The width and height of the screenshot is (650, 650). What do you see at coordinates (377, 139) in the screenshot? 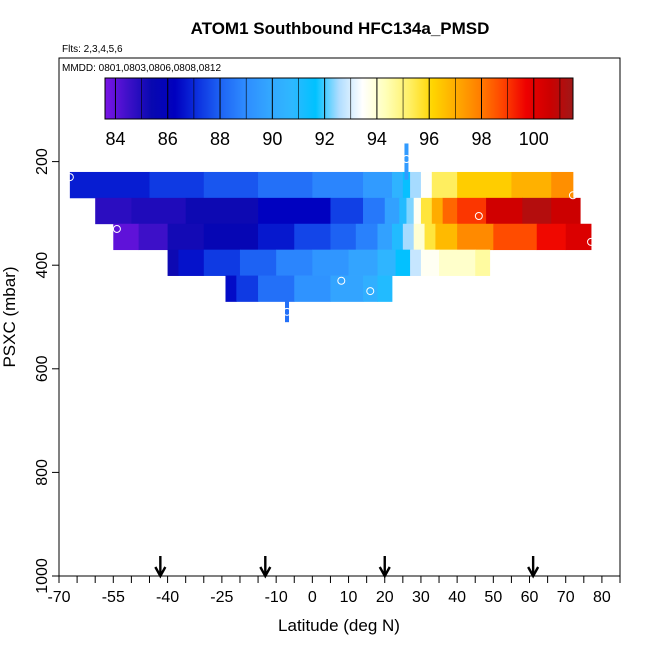
I see `colorbar-tick-label: 94` at bounding box center [377, 139].